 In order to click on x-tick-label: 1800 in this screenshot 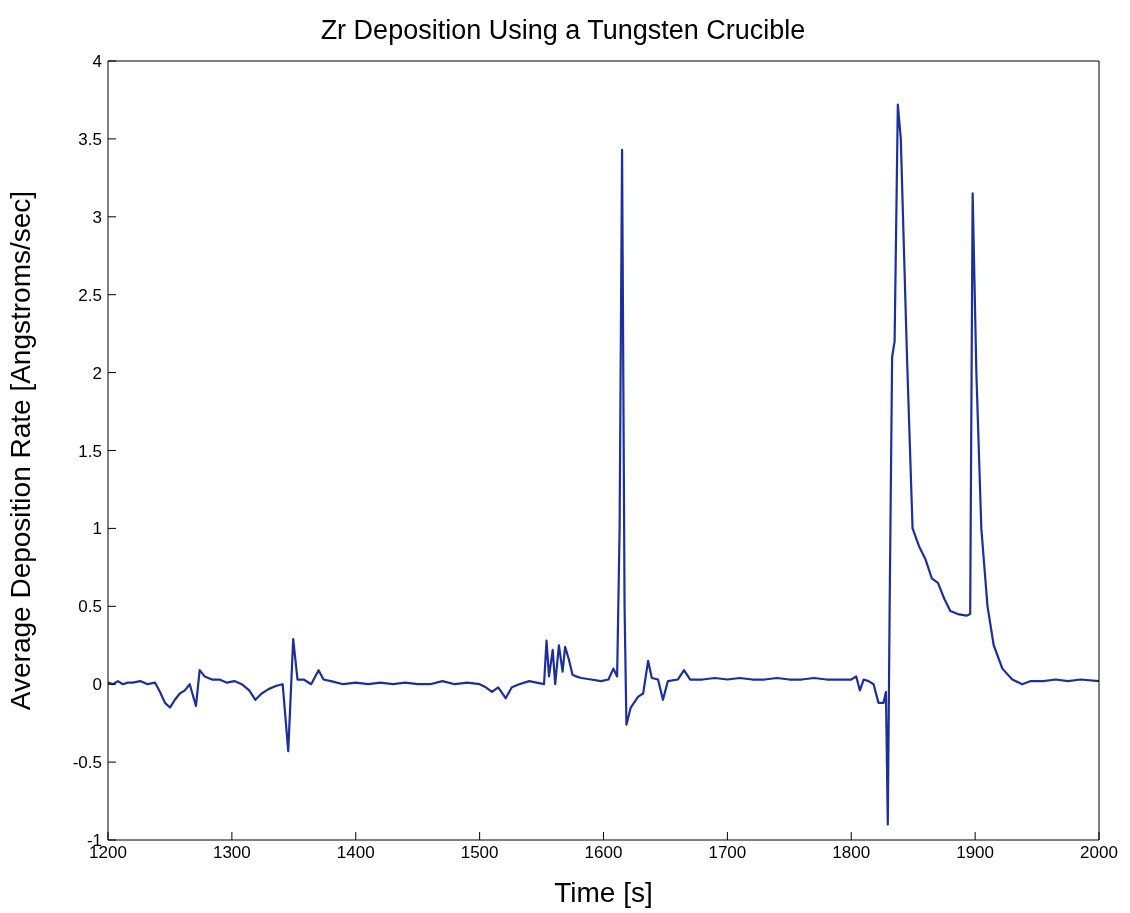, I will do `click(851, 853)`.